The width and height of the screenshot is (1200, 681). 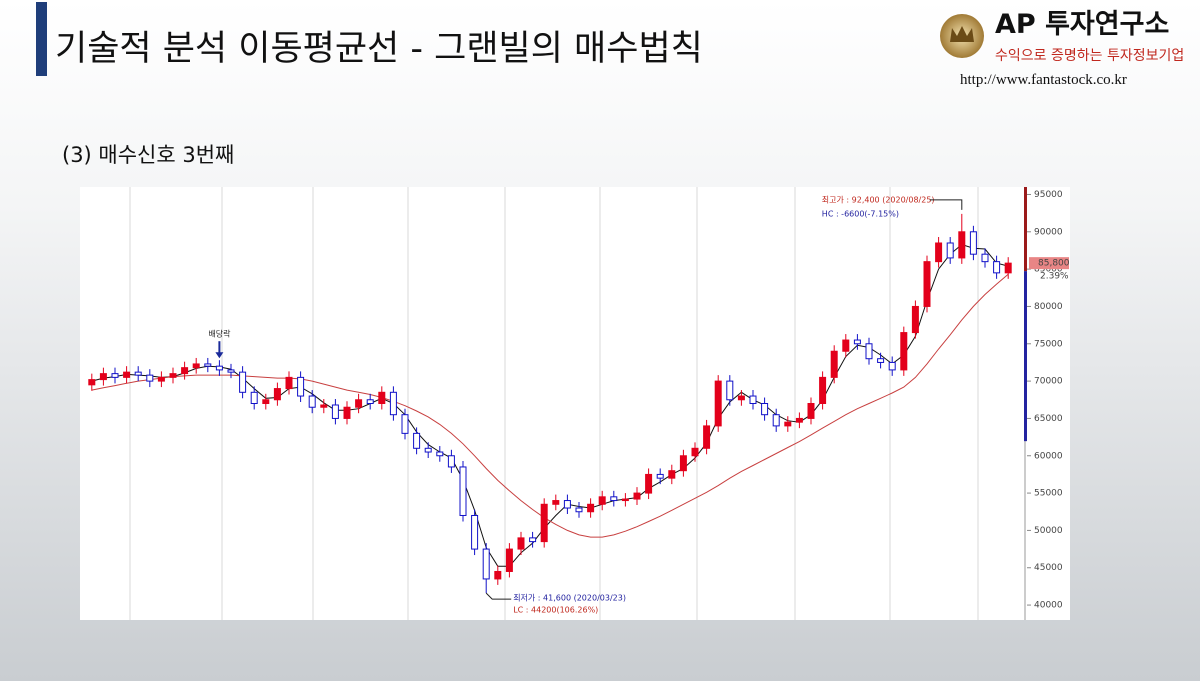 What do you see at coordinates (1048, 606) in the screenshot?
I see `y-tick-label: 40000` at bounding box center [1048, 606].